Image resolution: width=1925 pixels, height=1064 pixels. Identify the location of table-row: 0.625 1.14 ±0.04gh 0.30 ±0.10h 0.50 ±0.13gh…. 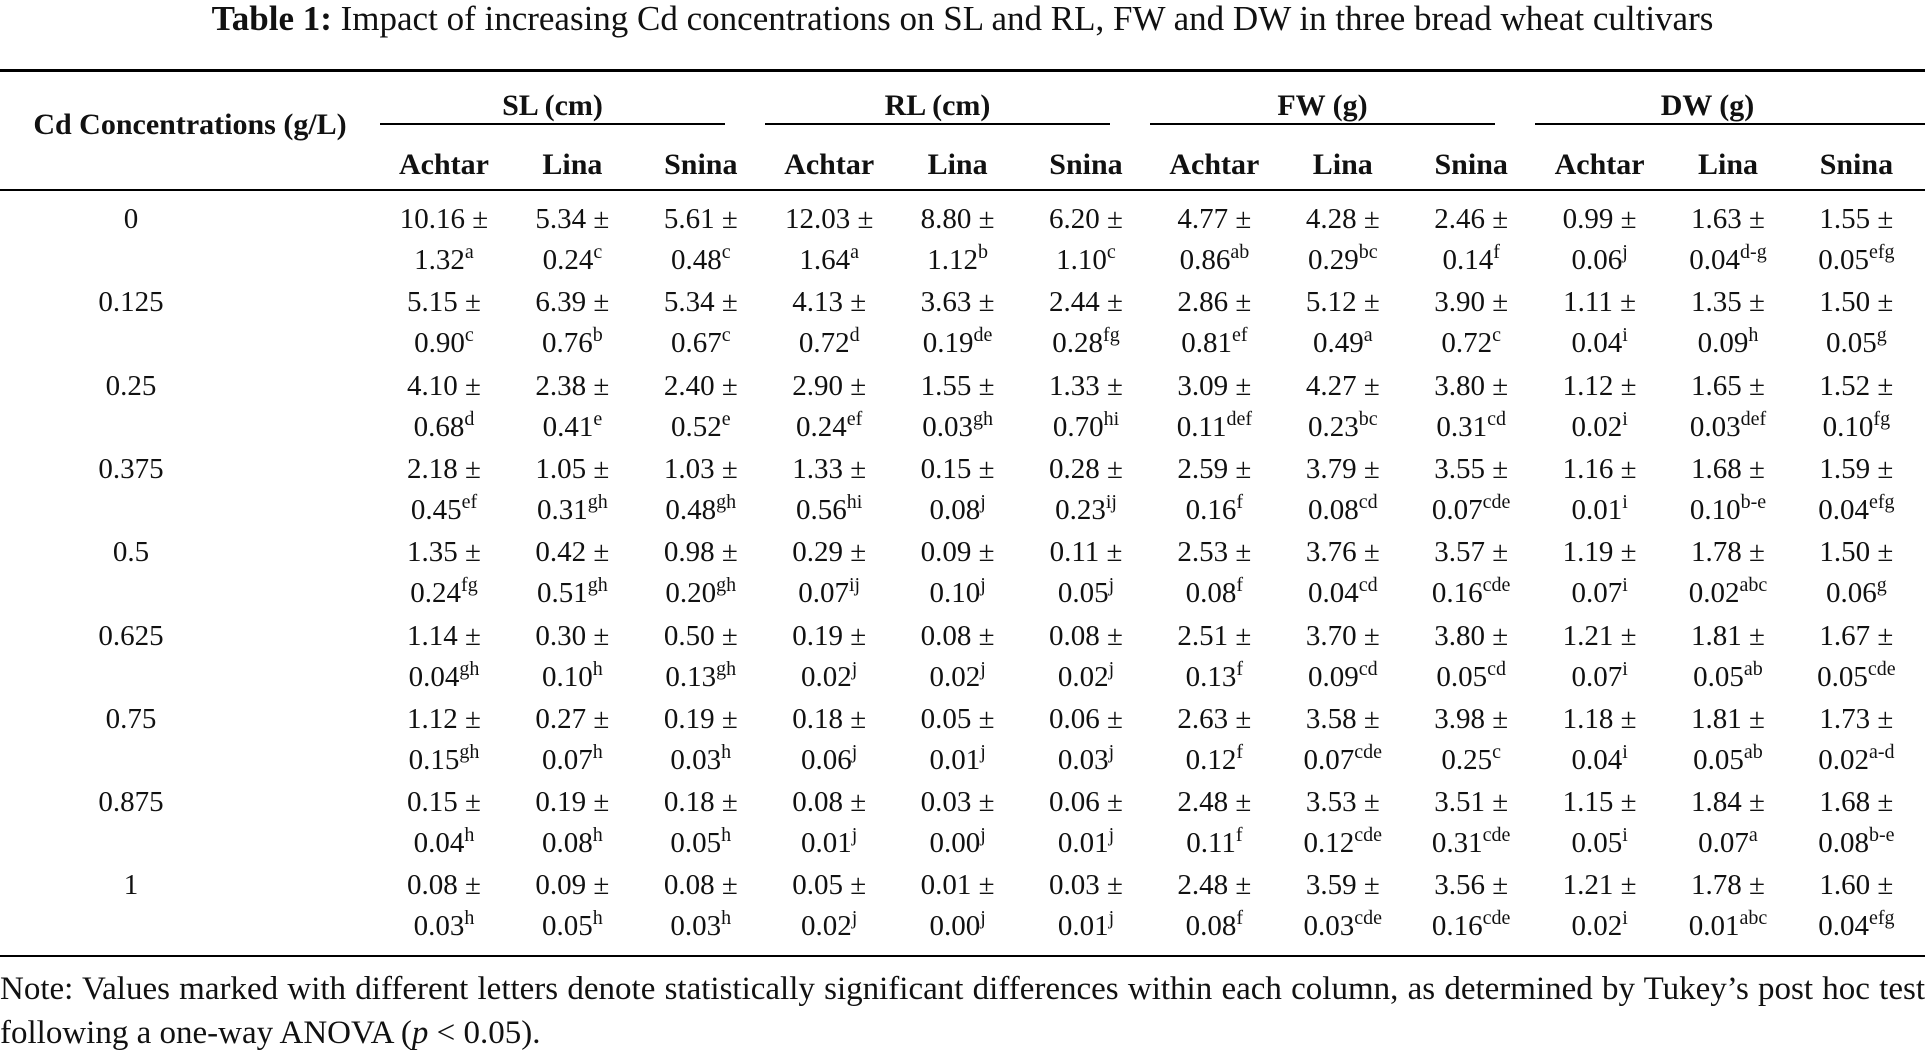
(962, 657).